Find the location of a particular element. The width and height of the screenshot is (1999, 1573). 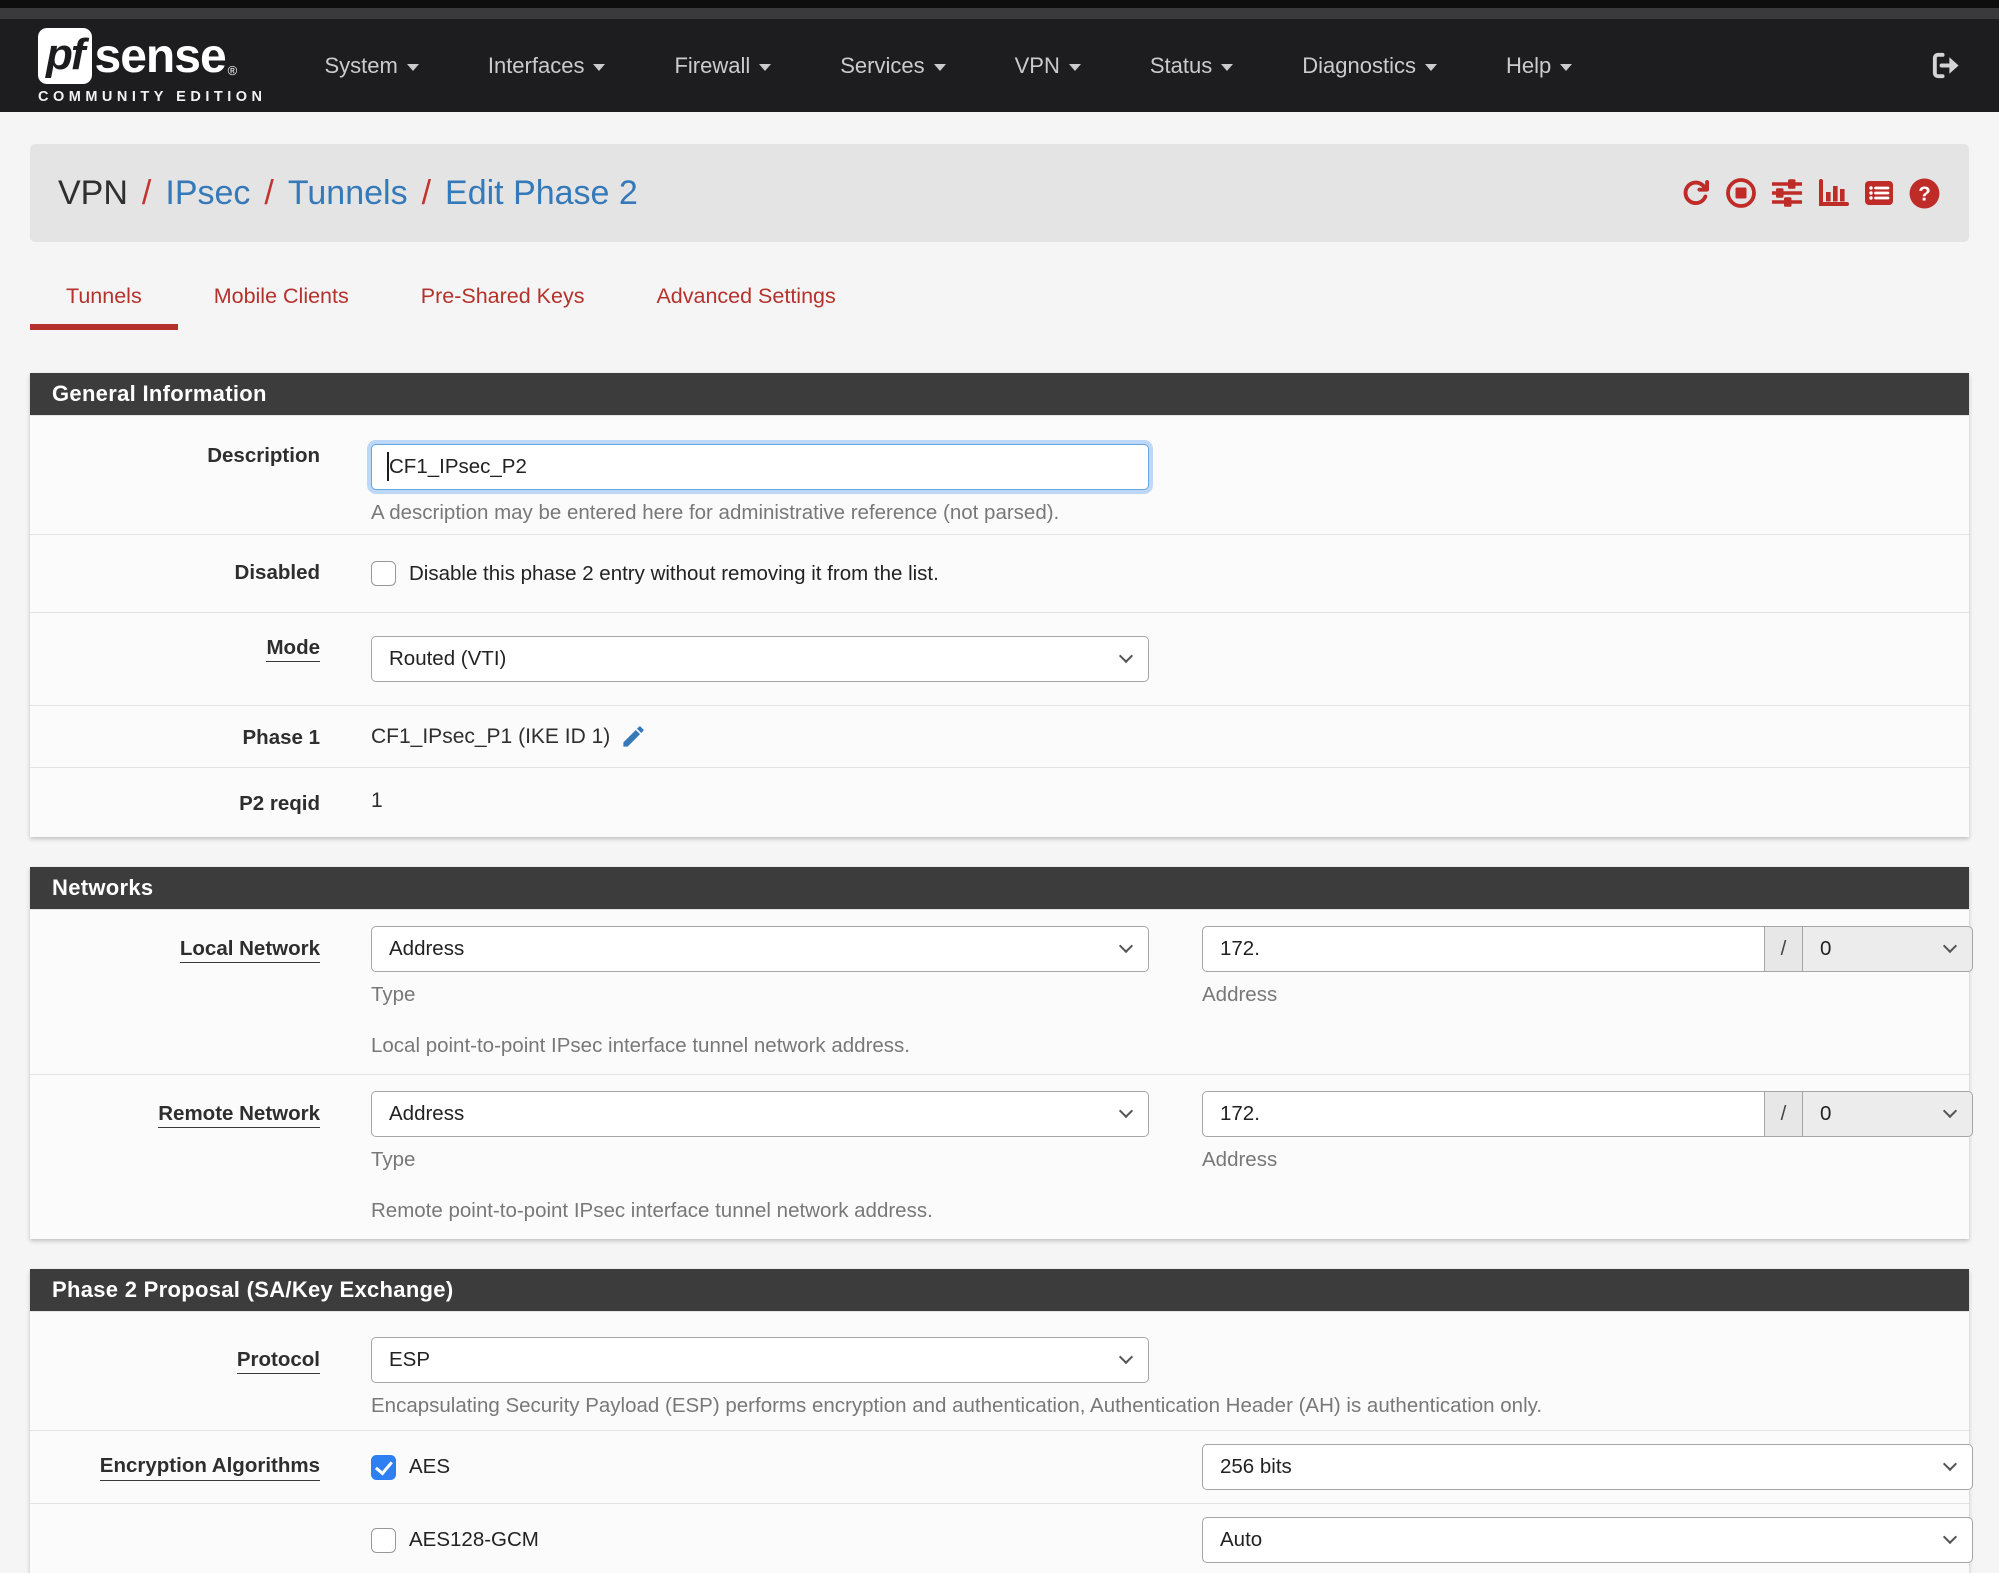

stop-circle-icon is located at coordinates (1740, 193).